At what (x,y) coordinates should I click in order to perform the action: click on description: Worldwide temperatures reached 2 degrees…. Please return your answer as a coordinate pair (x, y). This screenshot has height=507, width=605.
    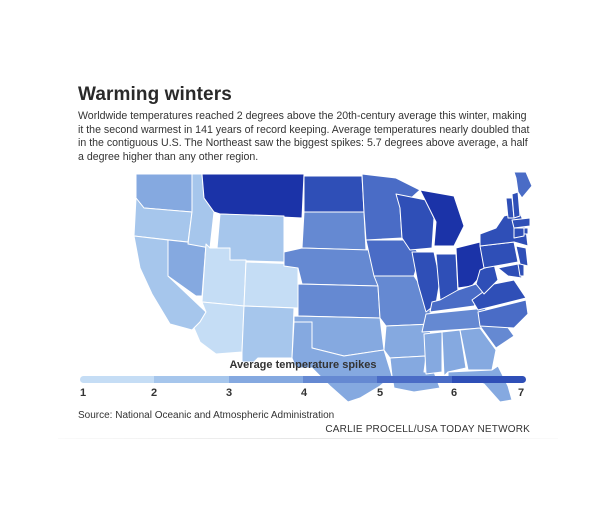
    Looking at the image, I should click on (304, 136).